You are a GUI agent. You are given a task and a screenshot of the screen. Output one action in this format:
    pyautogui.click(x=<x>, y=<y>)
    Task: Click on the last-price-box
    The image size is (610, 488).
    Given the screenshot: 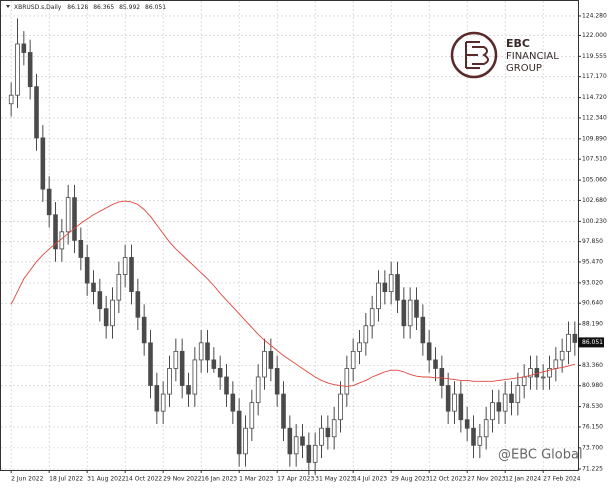 What is the action you would take?
    pyautogui.click(x=591, y=342)
    